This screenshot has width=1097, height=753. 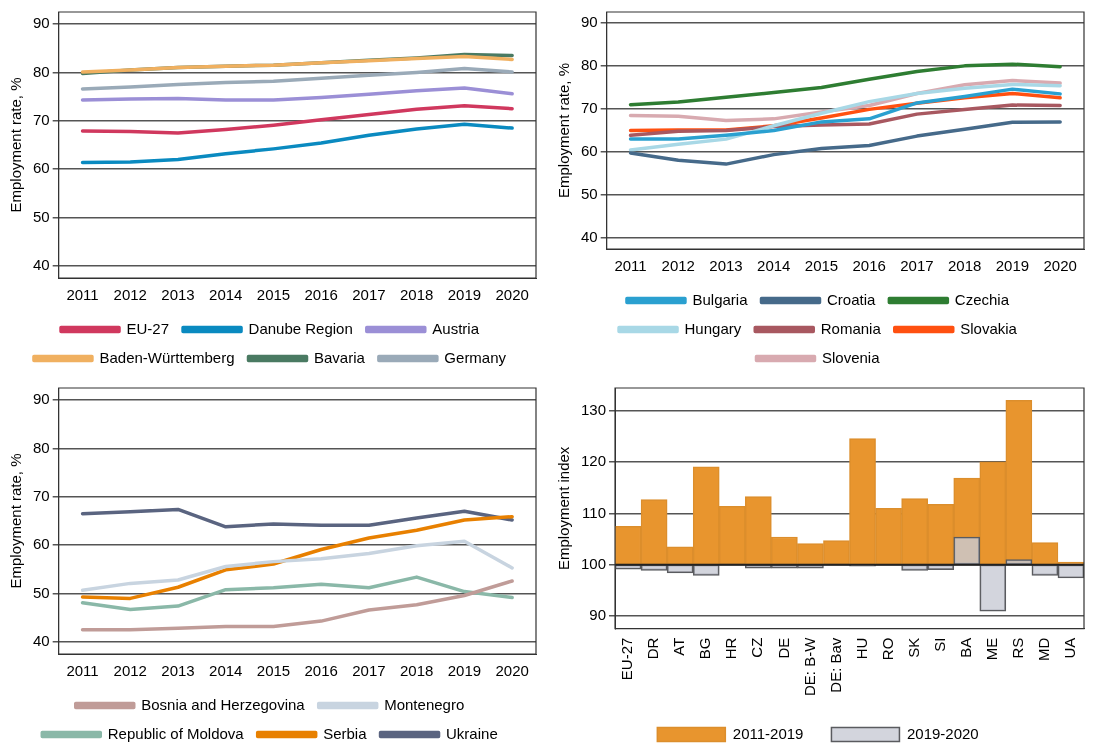 What do you see at coordinates (913, 647) in the screenshot?
I see `x-tick-label: SK` at bounding box center [913, 647].